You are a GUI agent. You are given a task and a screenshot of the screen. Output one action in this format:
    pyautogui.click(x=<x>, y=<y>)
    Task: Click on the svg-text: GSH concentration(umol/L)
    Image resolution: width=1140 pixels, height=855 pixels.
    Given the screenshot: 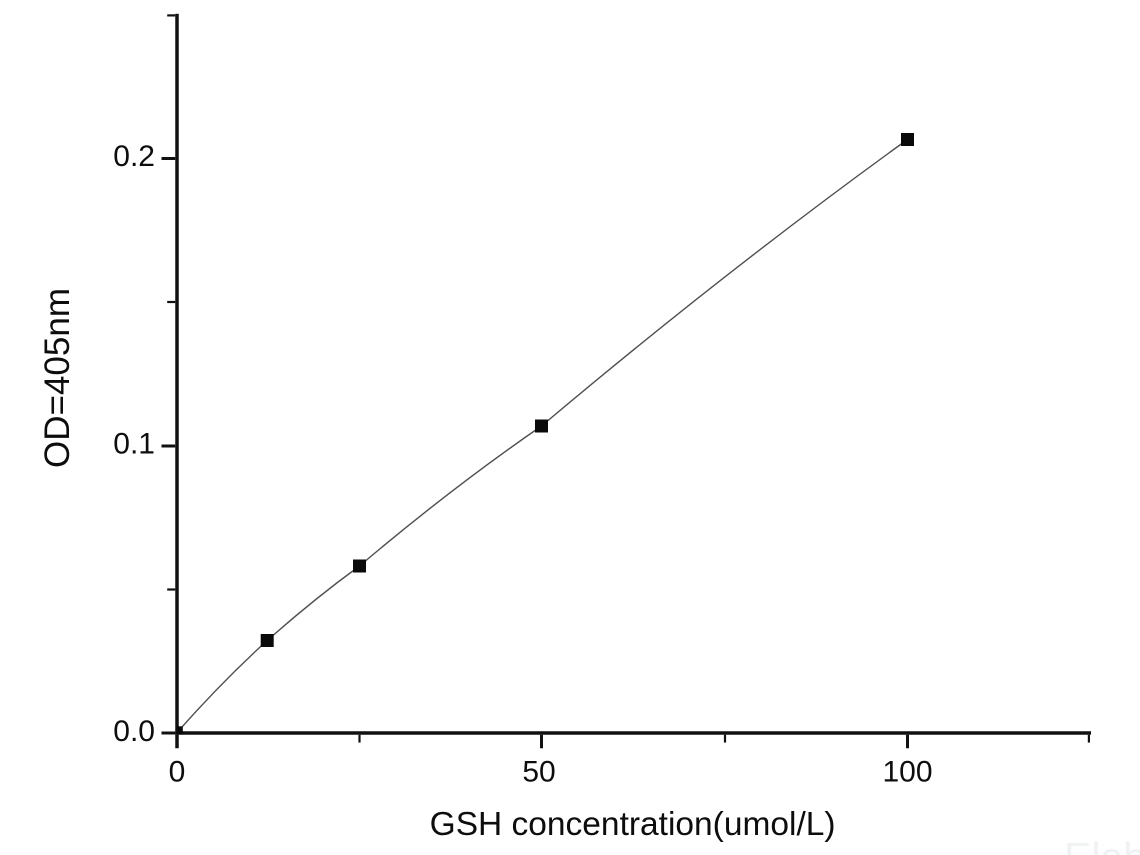 What is the action you would take?
    pyautogui.click(x=633, y=824)
    